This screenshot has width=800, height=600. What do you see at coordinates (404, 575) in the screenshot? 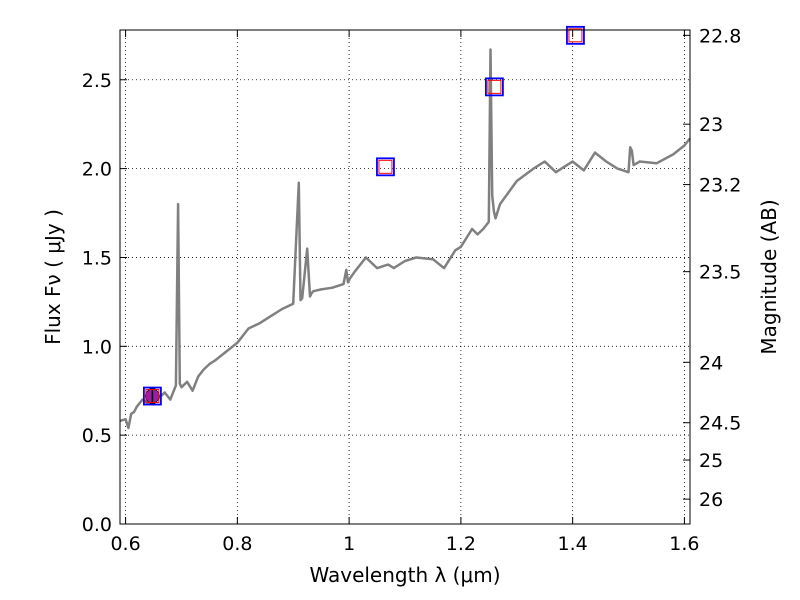
I see `x-axis-label: Wavelength λ (μm)` at bounding box center [404, 575].